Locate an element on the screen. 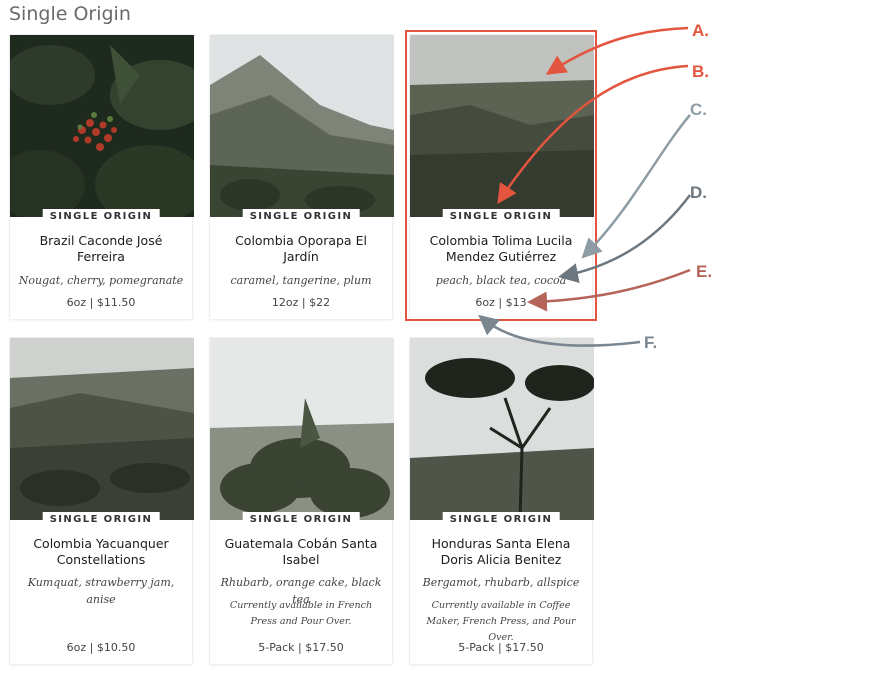 The image size is (880, 675). mountain-slope-photo is located at coordinates (302, 126).